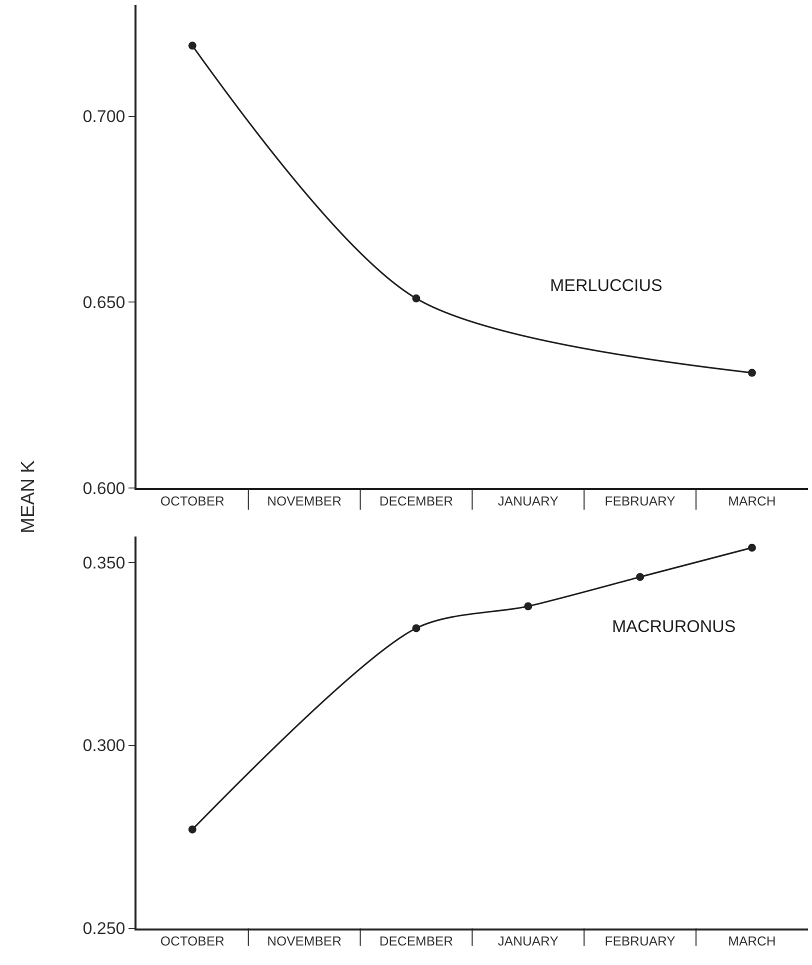 This screenshot has height=965, width=812. I want to click on y-tick-label: 0.650, so click(104, 302).